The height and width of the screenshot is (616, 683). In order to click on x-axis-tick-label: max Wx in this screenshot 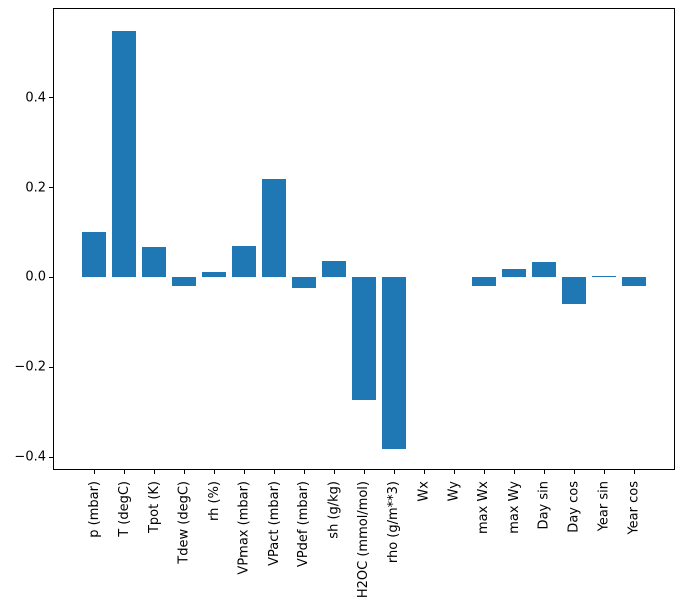, I will do `click(484, 508)`.